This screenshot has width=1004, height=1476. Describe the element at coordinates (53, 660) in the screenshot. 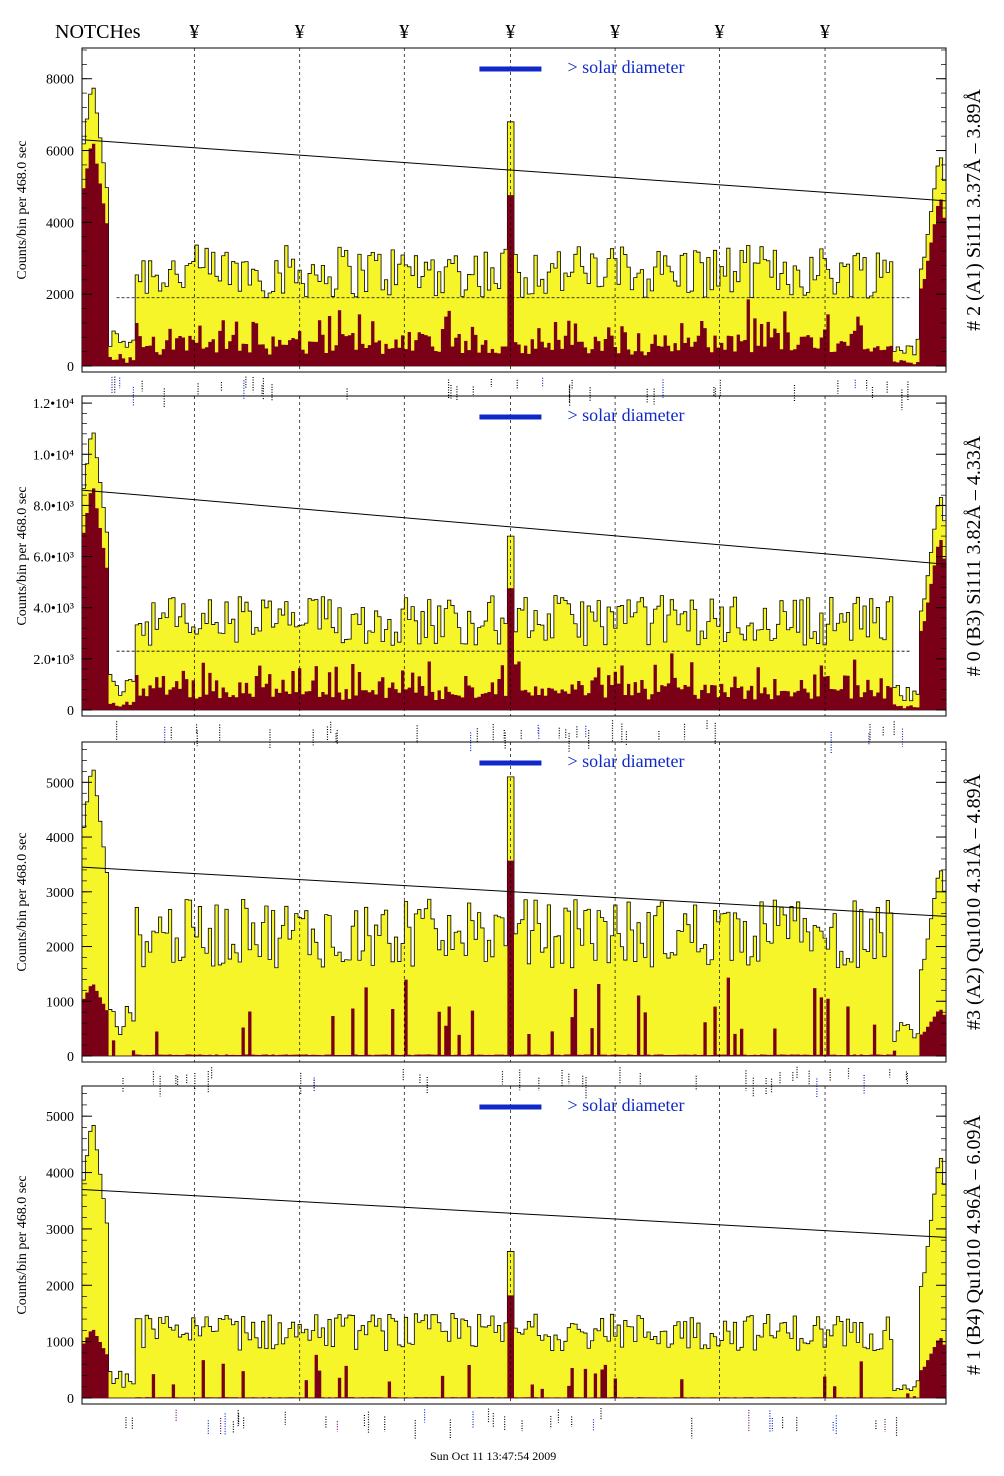

I see `y-tick-label: 2.0•10³` at that location.